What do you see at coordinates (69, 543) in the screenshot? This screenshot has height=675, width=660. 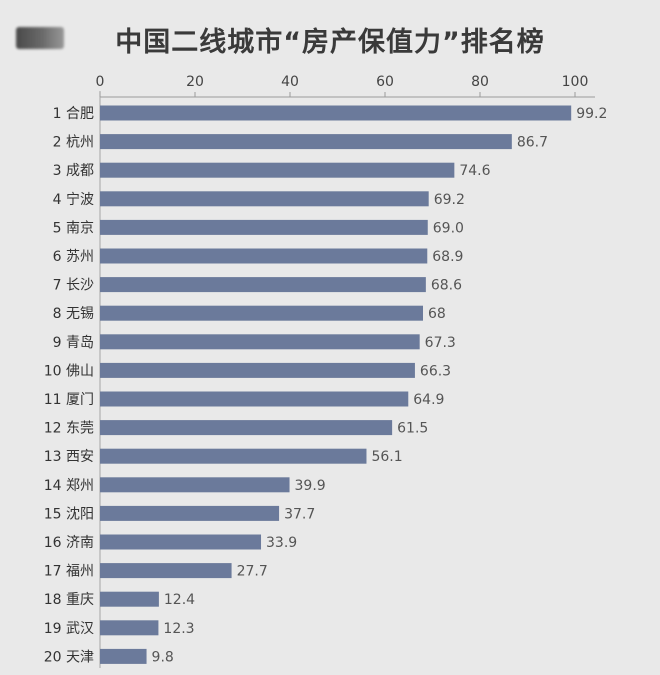 I see `category-label: 16 济南` at bounding box center [69, 543].